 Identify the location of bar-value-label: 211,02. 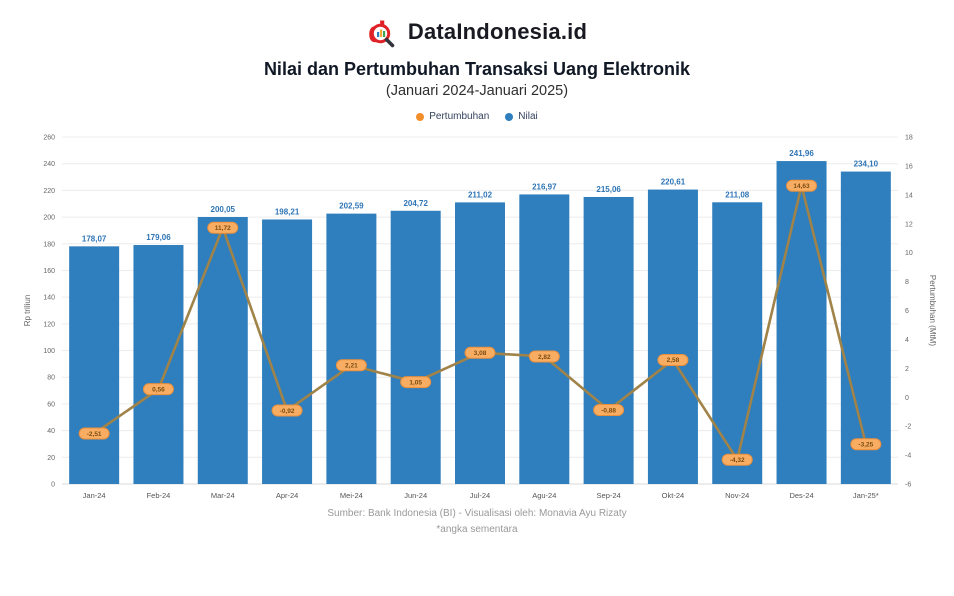
(480, 194).